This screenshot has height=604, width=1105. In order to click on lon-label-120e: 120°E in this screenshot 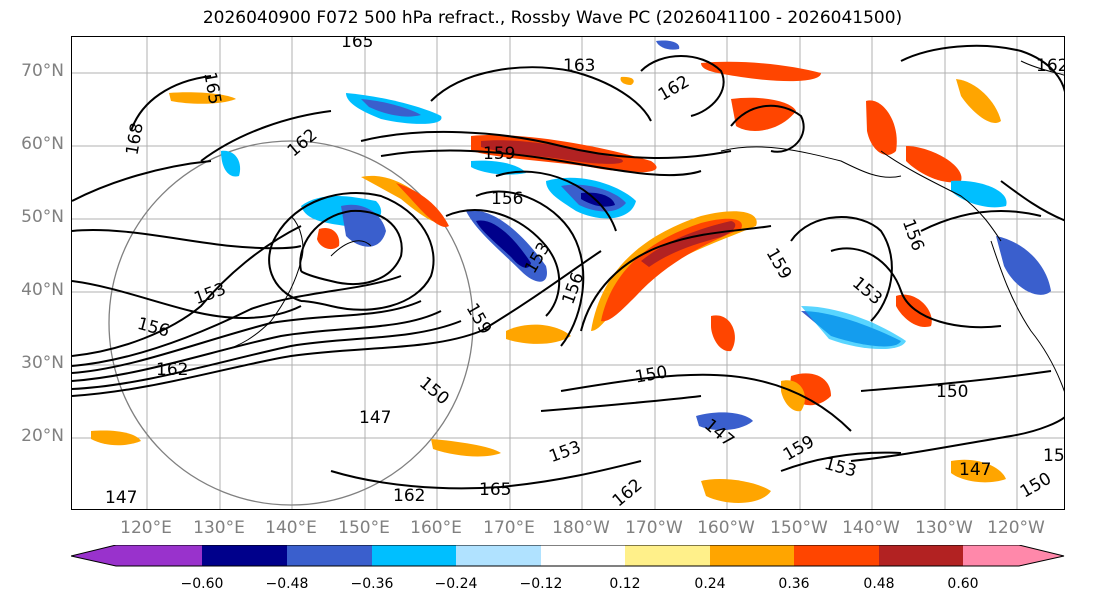, I will do `click(146, 528)`.